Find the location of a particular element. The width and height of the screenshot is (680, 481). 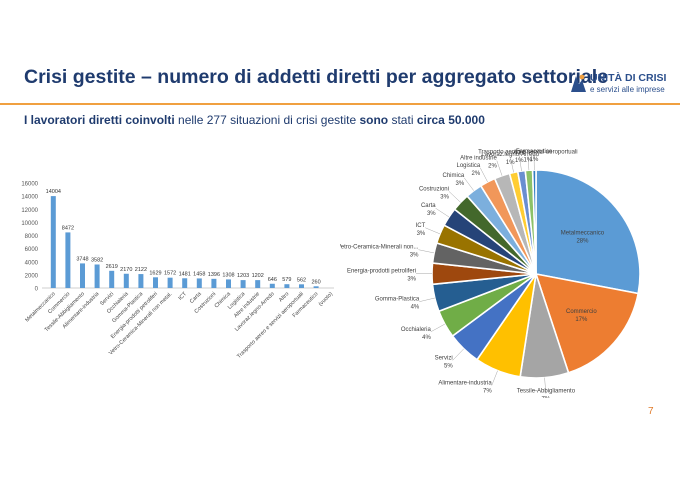

bar-value-label: 1396 is located at coordinates (214, 275).